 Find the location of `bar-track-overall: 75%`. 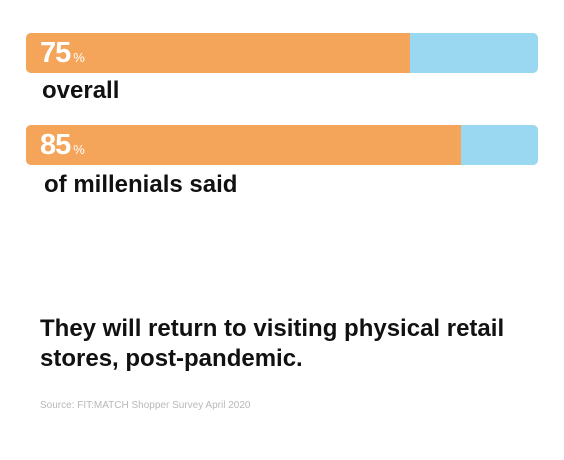

bar-track-overall: 75% is located at coordinates (282, 53).